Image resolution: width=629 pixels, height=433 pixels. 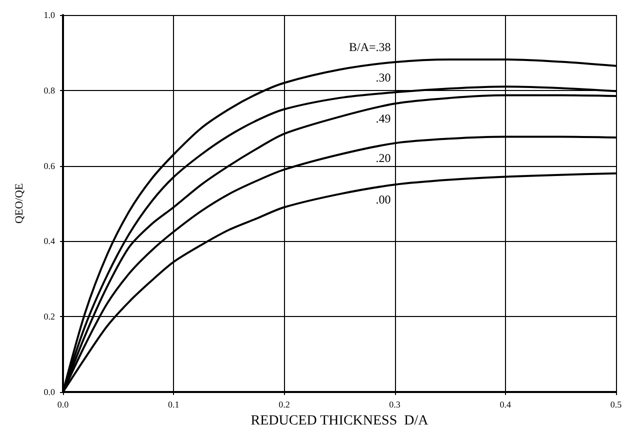 What do you see at coordinates (49, 317) in the screenshot?
I see `y-tick-label: 0.2` at bounding box center [49, 317].